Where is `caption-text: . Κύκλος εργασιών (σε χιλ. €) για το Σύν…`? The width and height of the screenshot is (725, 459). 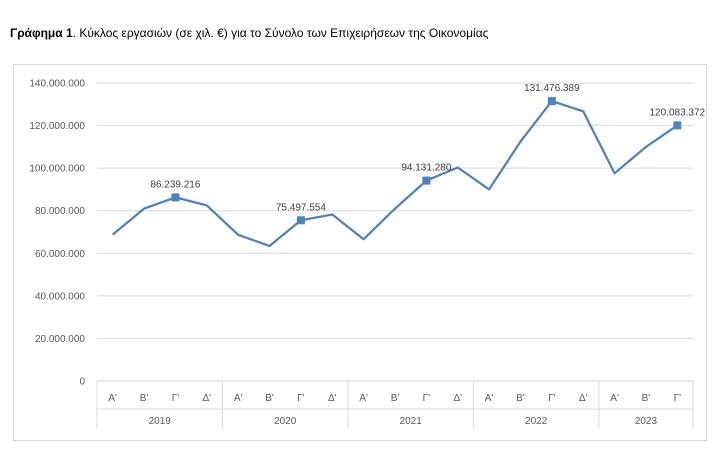
caption-text: . Κύκλος εργασιών (σε χιλ. €) για το Σύν… is located at coordinates (280, 33).